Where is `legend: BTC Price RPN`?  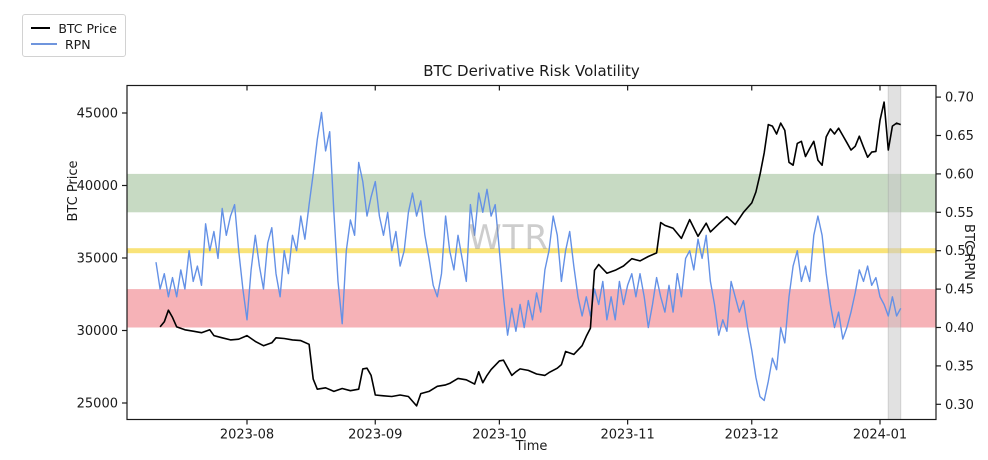
legend: BTC Price RPN is located at coordinates (74, 35).